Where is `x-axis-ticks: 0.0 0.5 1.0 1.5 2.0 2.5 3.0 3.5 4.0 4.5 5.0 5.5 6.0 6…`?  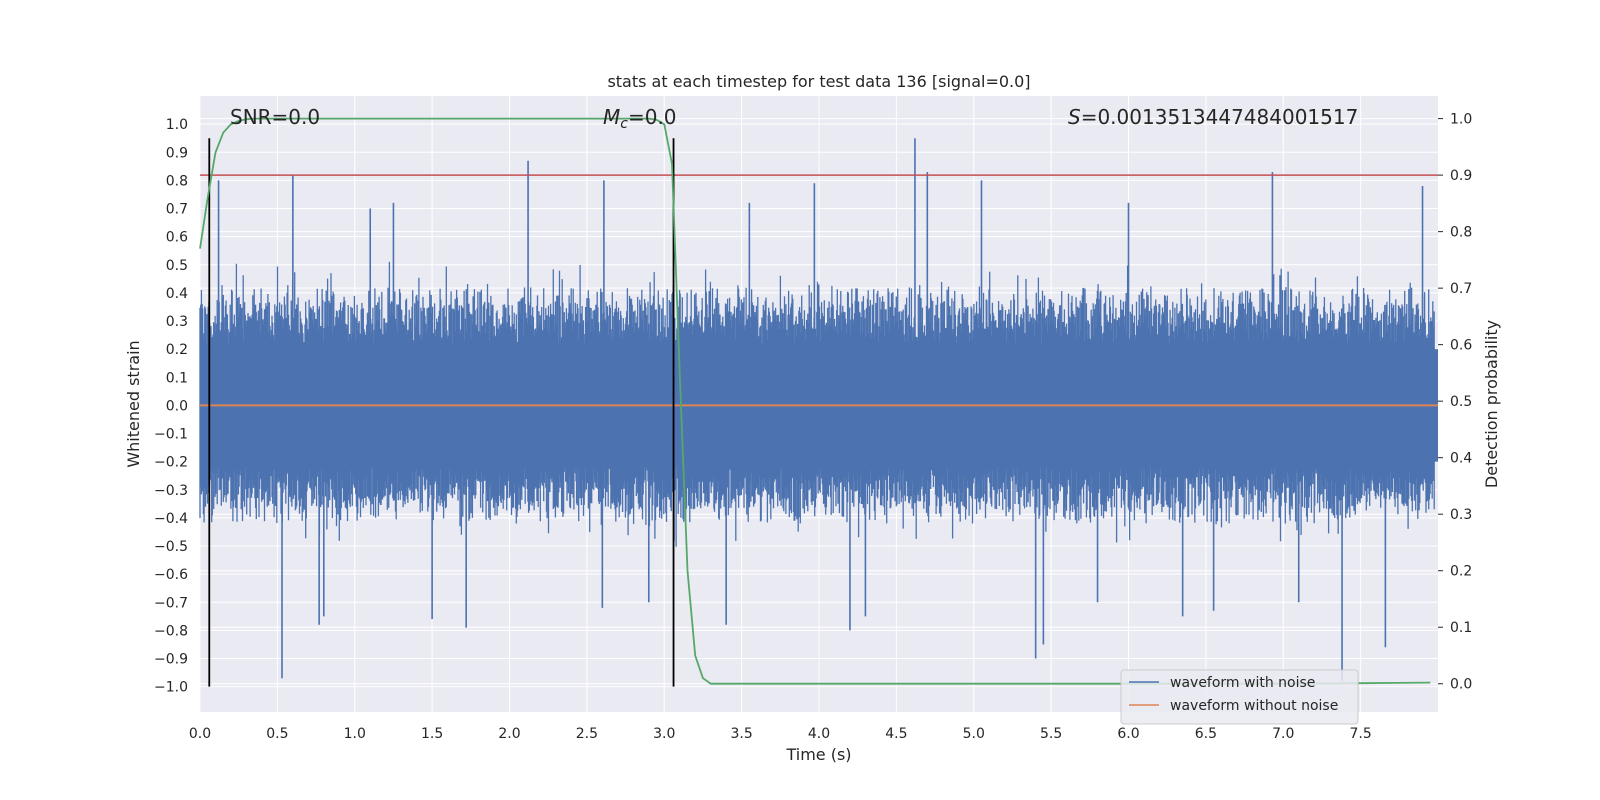 x-axis-ticks: 0.0 0.5 1.0 1.5 2.0 2.5 3.0 3.5 4.0 4.5 5.0 5.5 6.0 6… is located at coordinates (780, 734).